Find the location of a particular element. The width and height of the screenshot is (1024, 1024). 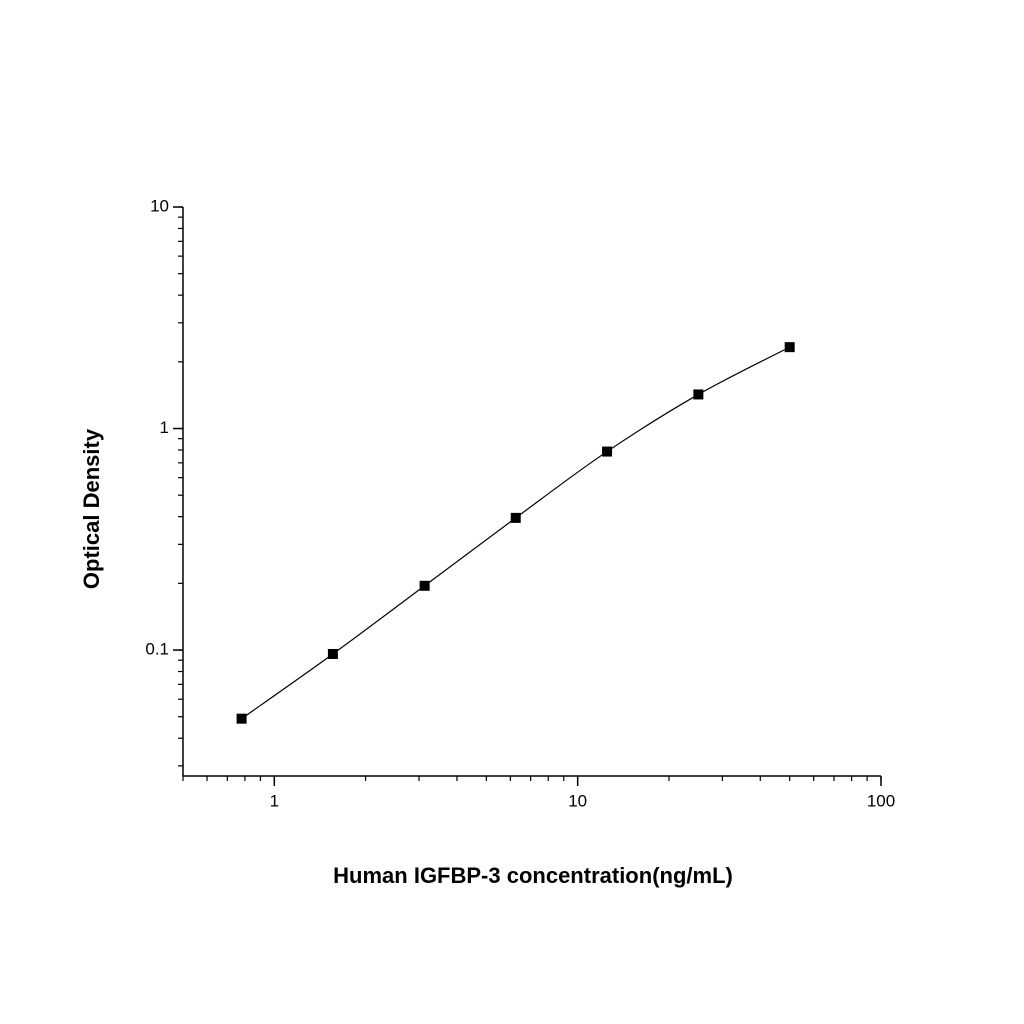

x-axis-title: Human IGFBP-3 concentration(ng/mL) is located at coordinates (533, 875).